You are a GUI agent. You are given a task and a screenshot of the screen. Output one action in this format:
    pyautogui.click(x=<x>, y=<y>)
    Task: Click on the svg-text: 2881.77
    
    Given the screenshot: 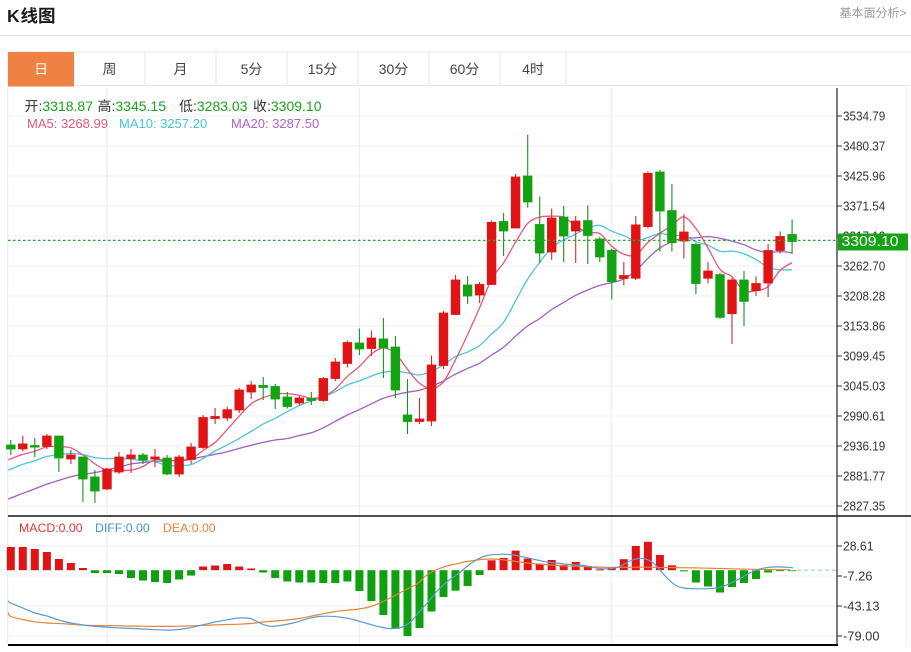 What is the action you would take?
    pyautogui.click(x=864, y=476)
    